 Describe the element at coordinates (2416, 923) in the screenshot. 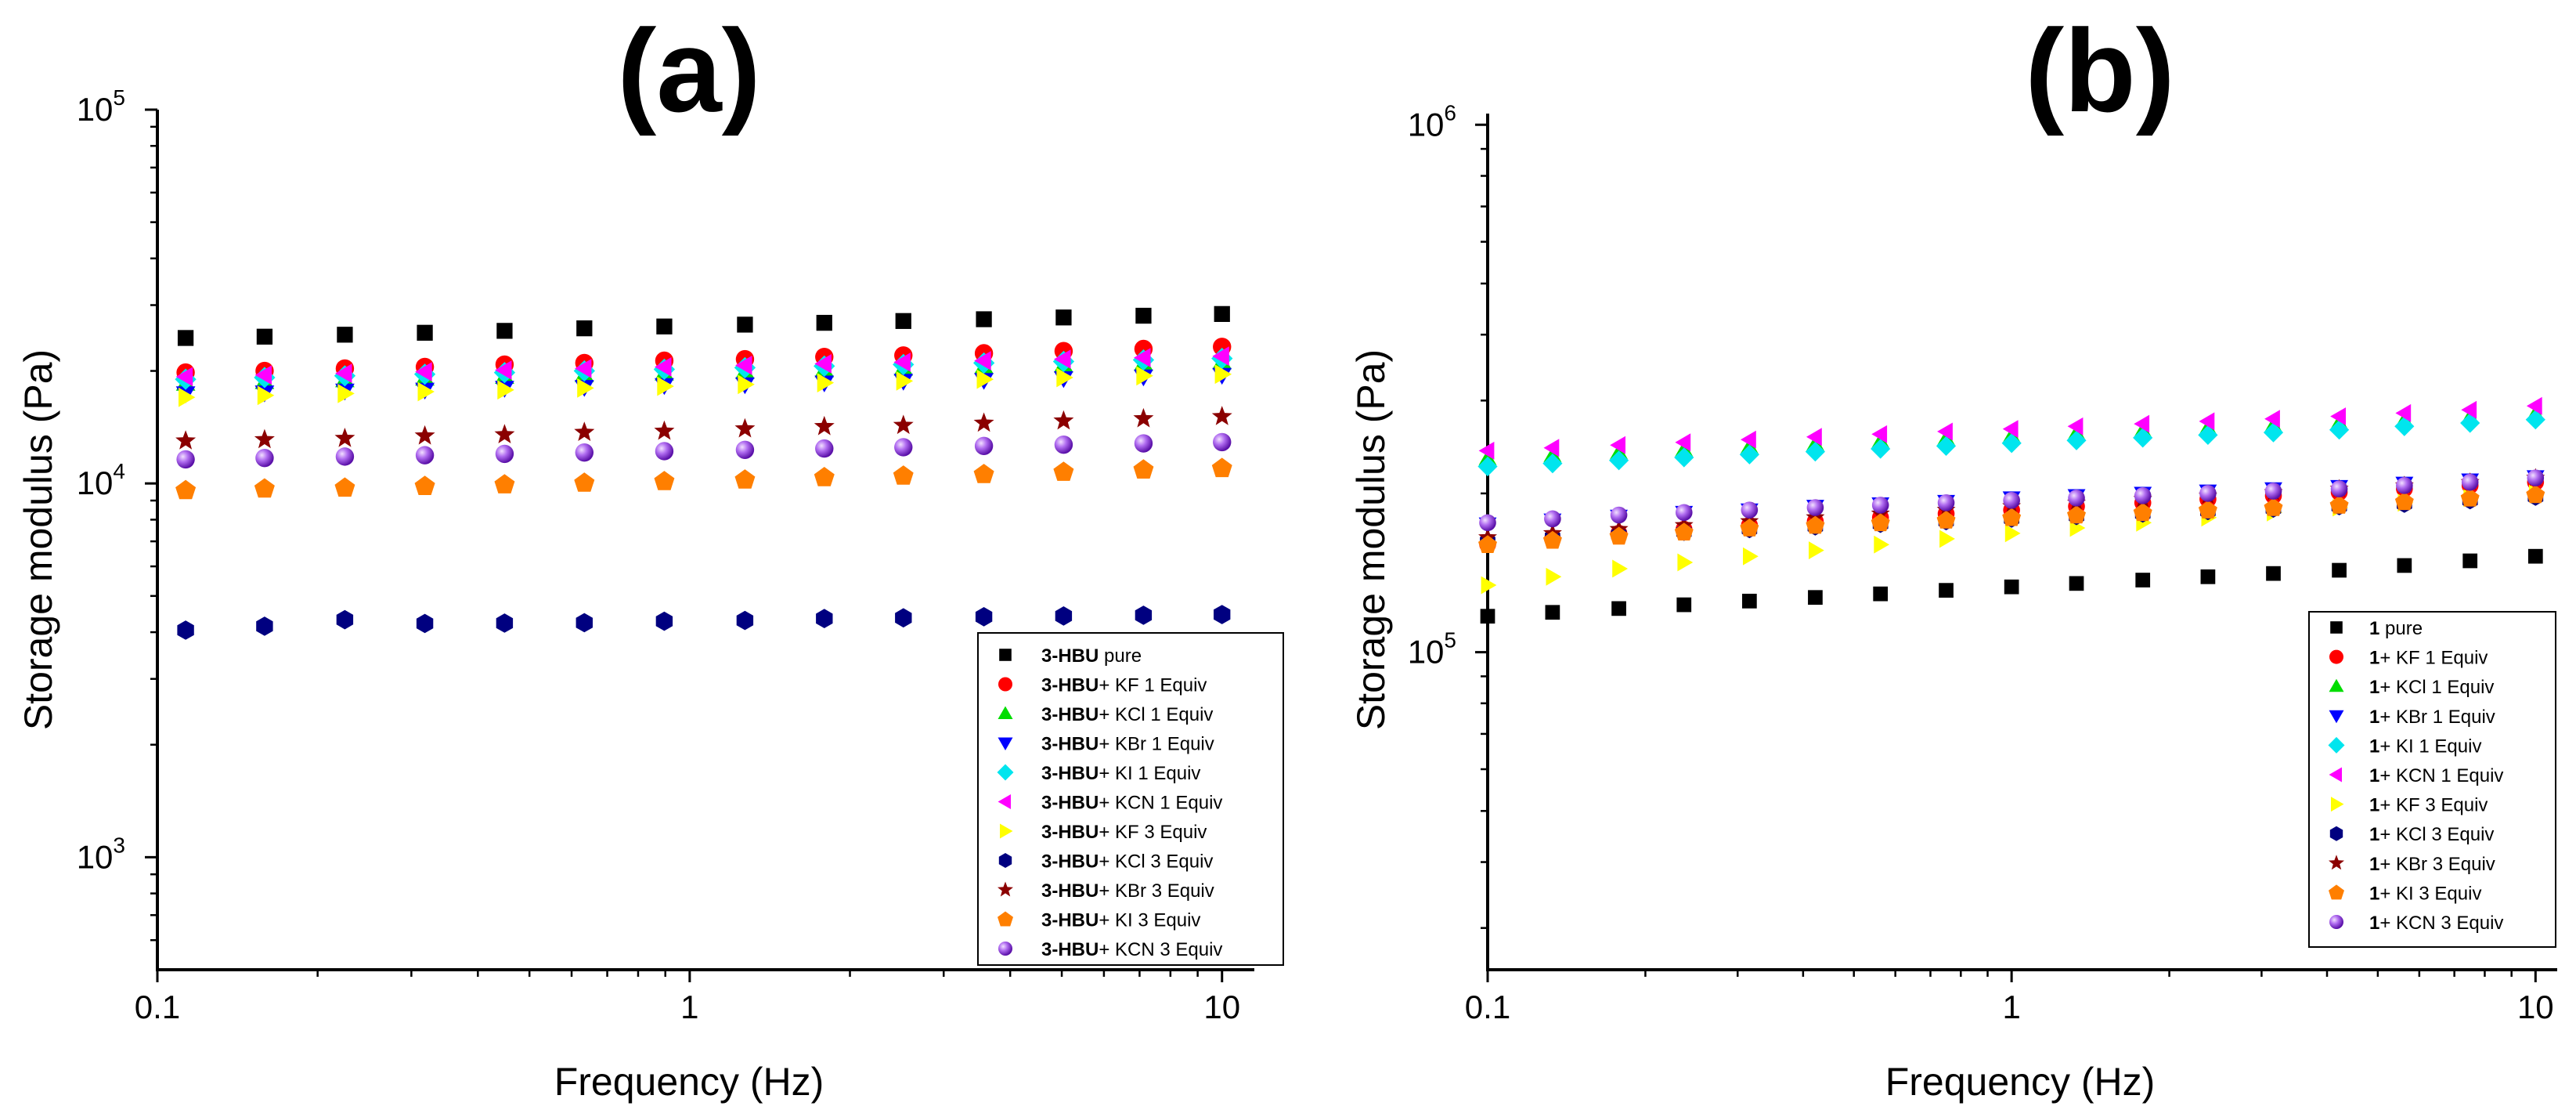

I see `legend-item: 1+ KCN 3 Equiv` at that location.